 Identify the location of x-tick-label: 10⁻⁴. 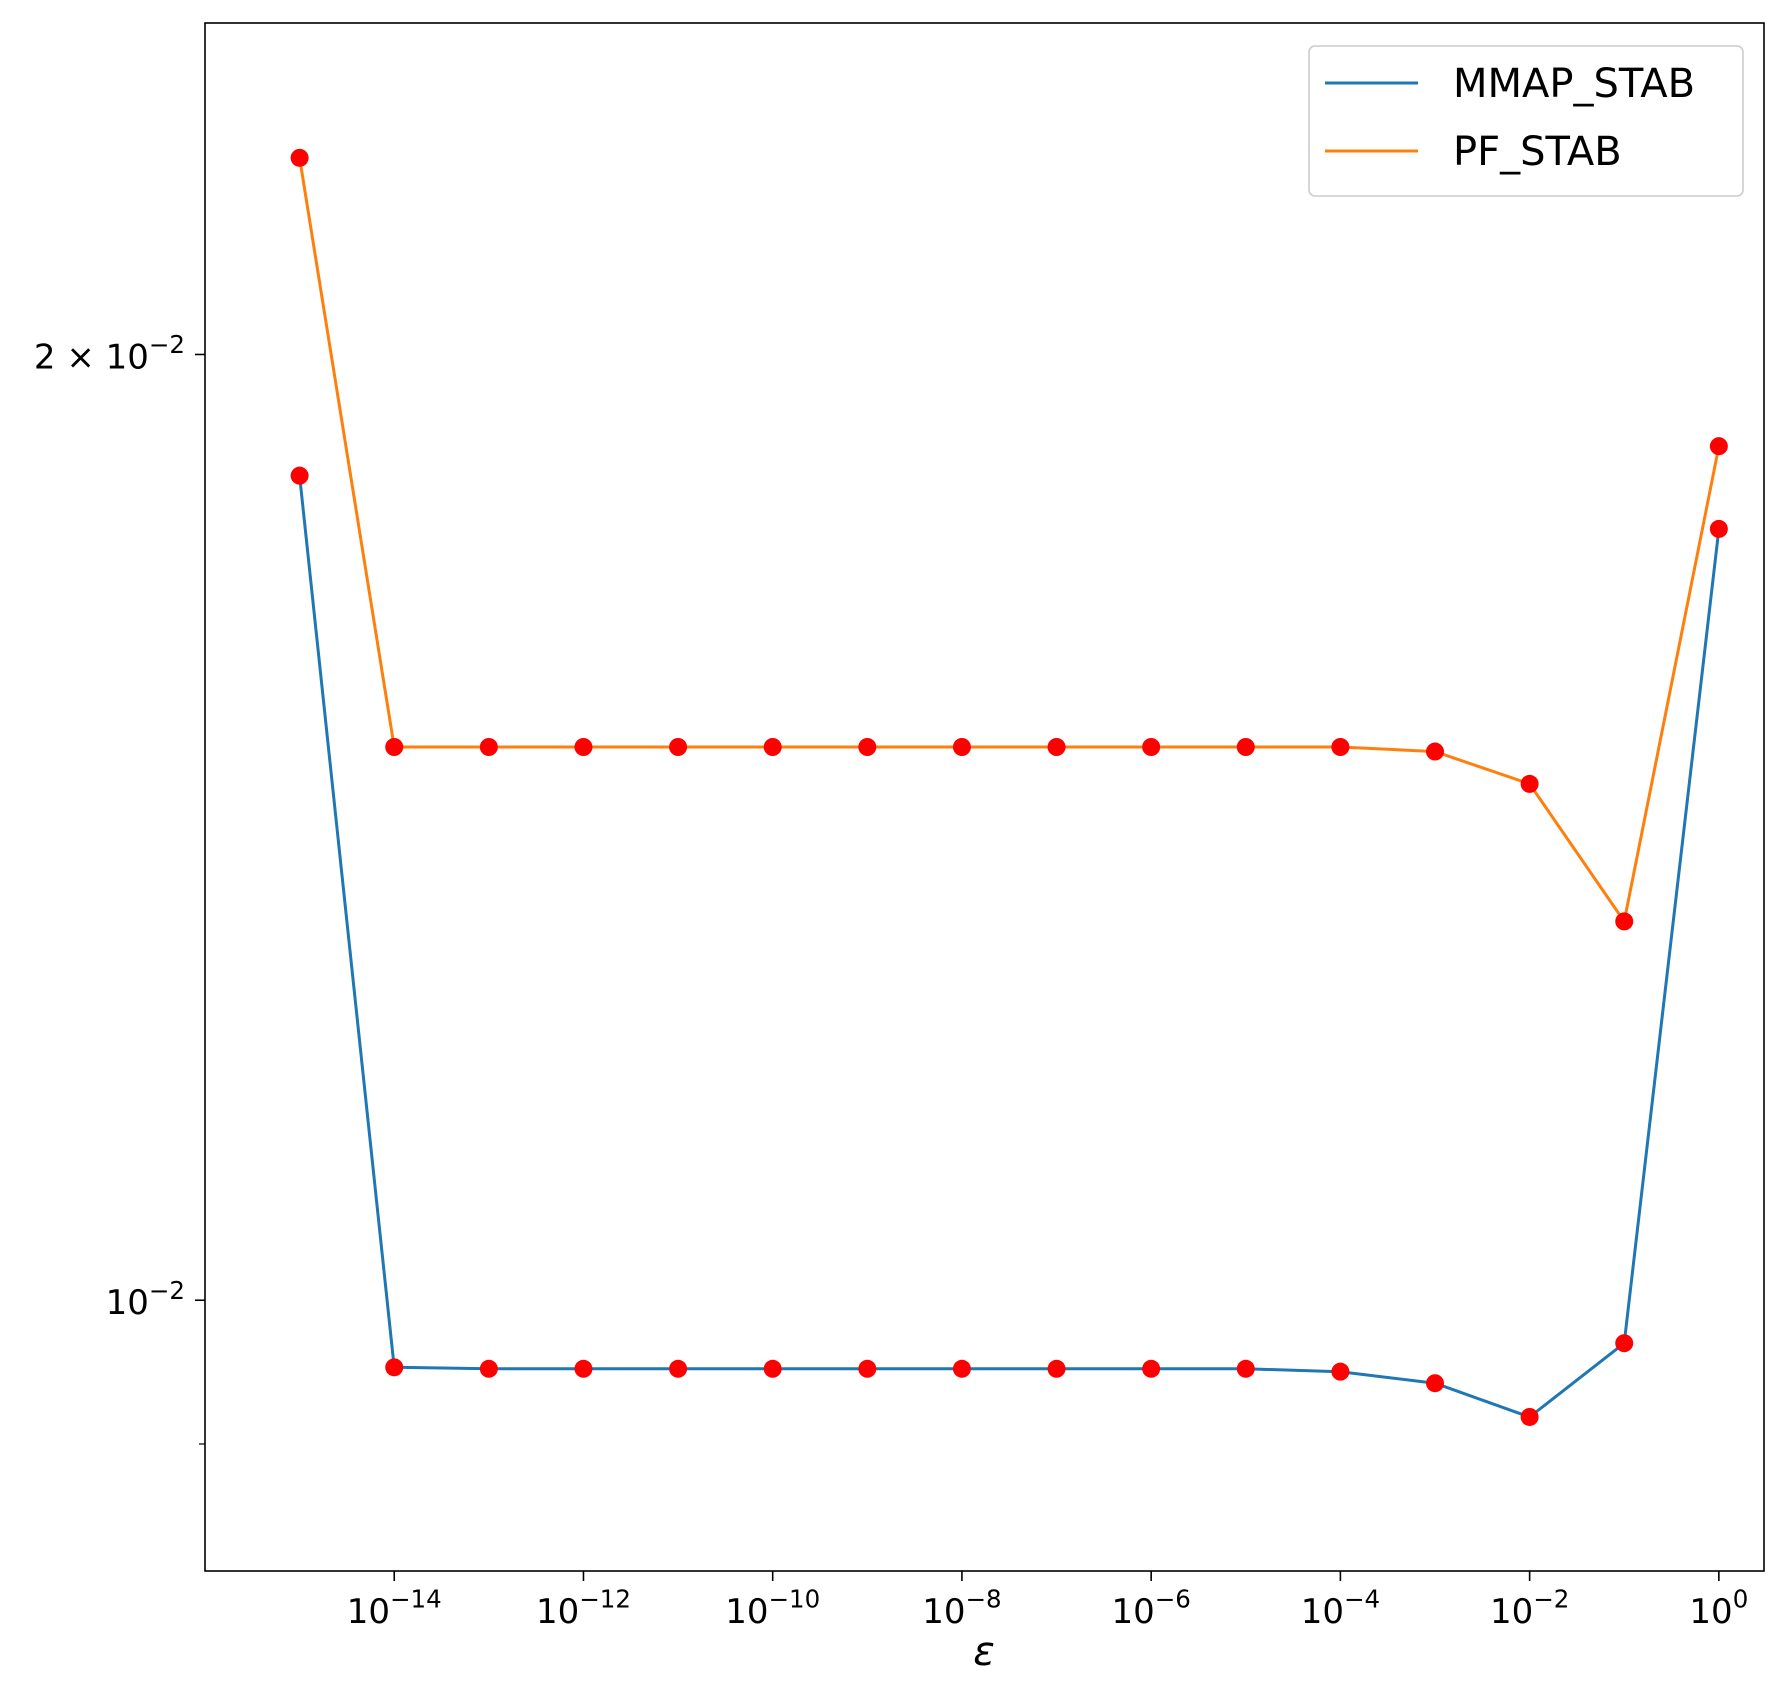
(1340, 1608).